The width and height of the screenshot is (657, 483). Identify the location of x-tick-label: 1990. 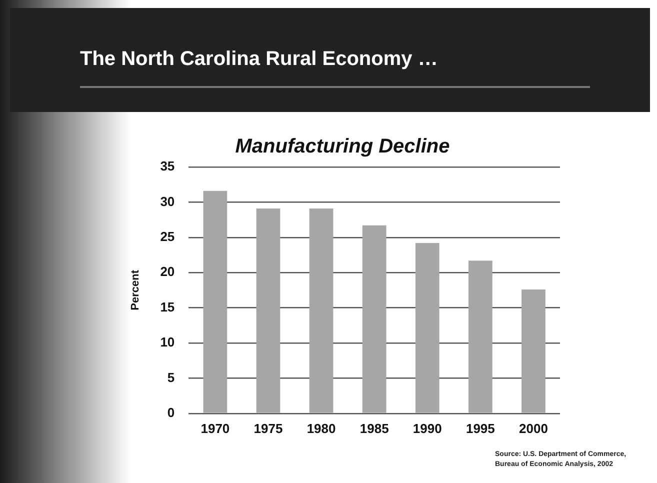
(427, 428).